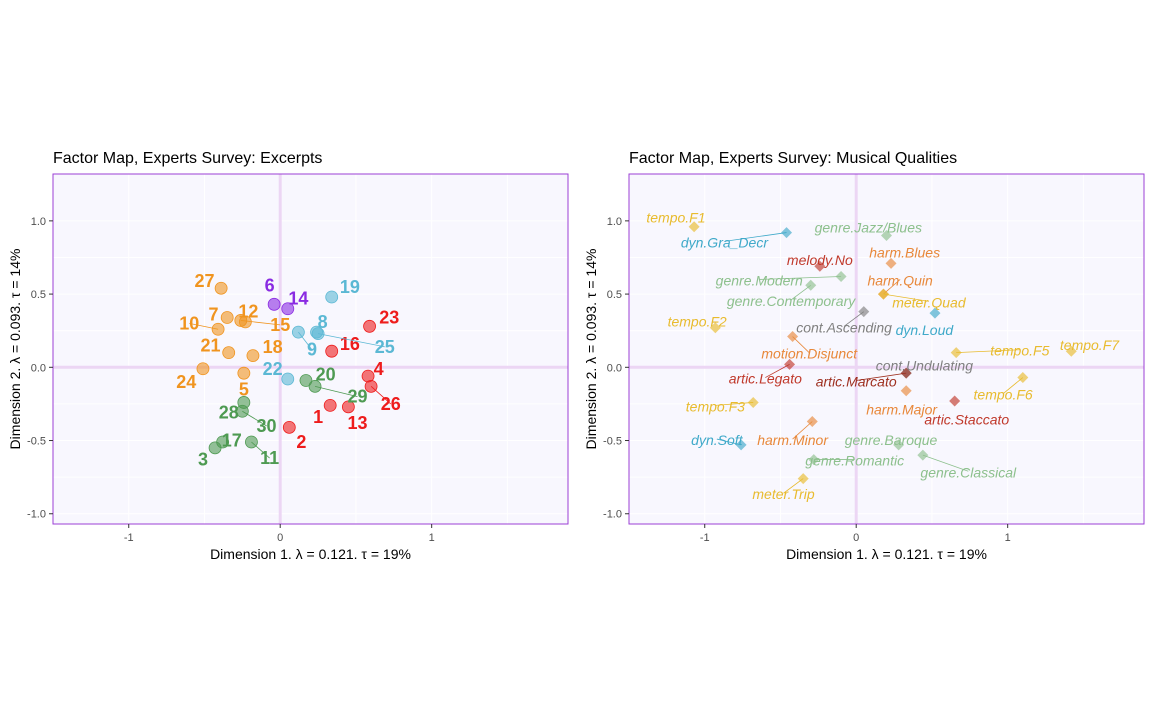  I want to click on point-label: 10, so click(189, 323).